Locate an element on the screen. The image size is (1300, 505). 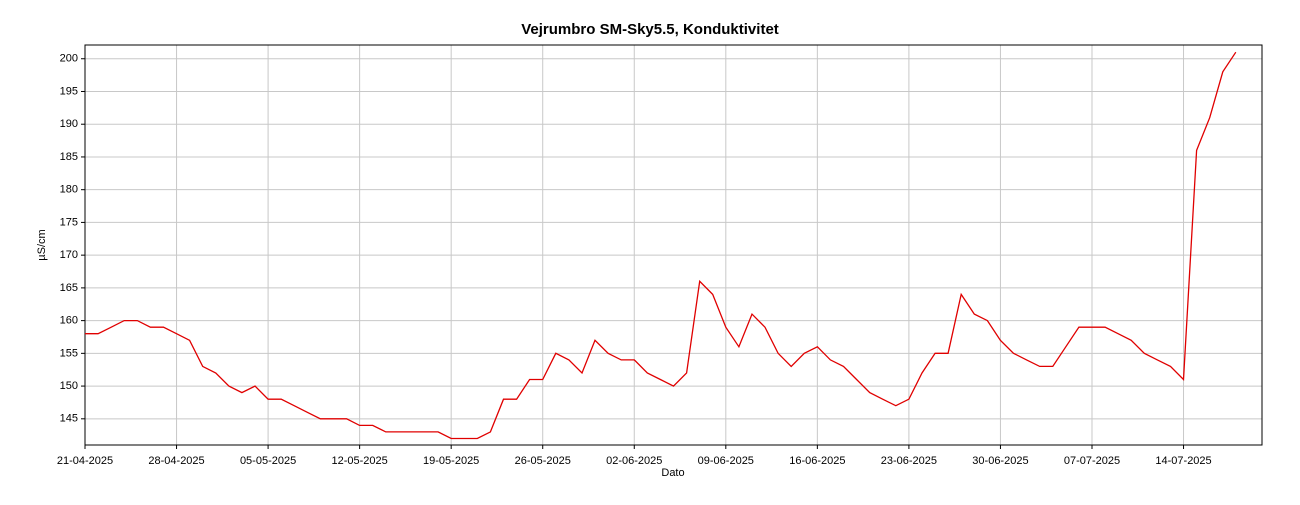
y-tick-label: 155 is located at coordinates (69, 353).